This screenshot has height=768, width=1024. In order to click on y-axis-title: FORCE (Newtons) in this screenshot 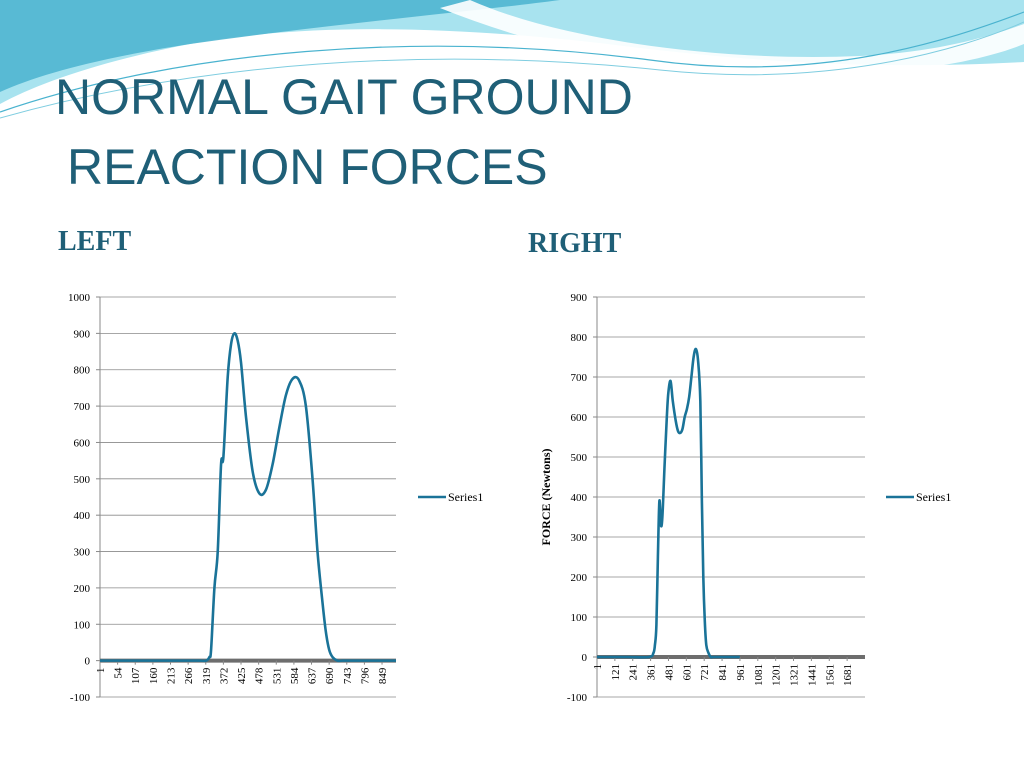, I will do `click(546, 497)`.